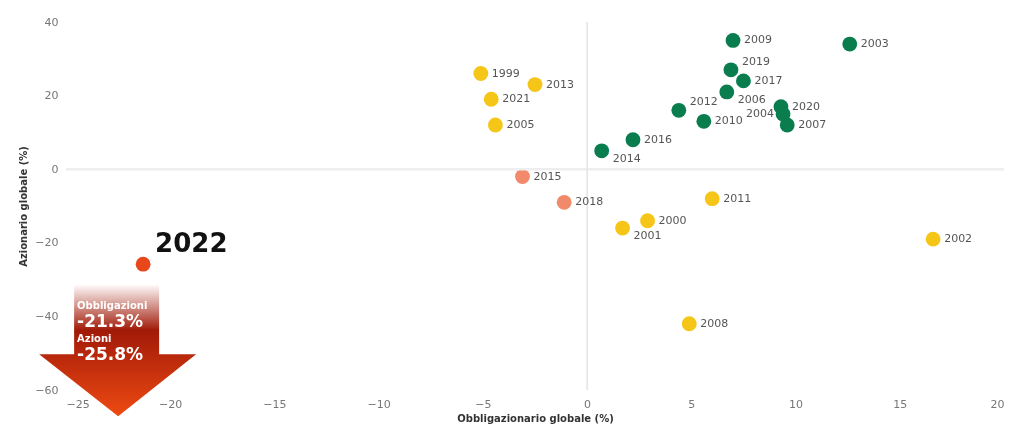 The image size is (1023, 438). I want to click on annotation: 2000, so click(672, 220).